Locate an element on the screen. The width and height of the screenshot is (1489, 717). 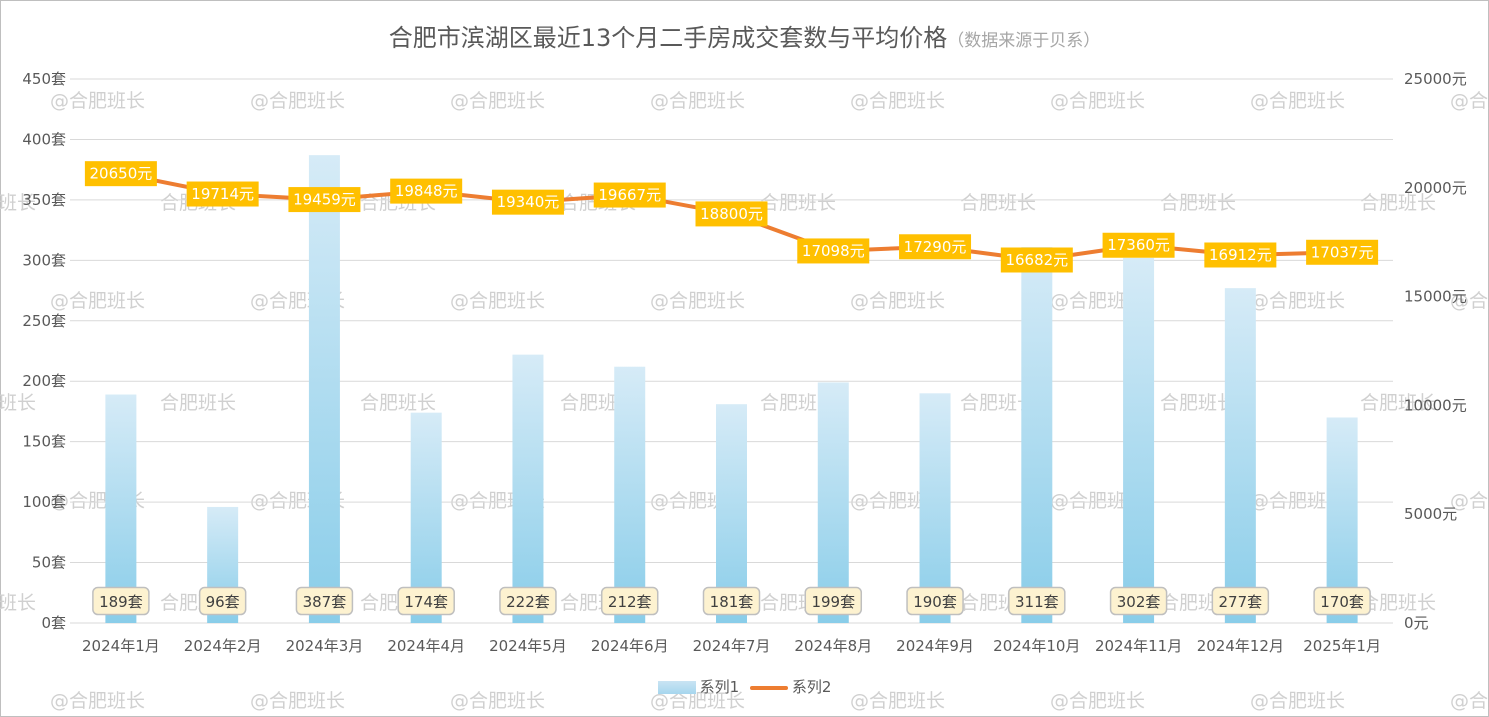
chart-title: 合肥市滨湖区最近13个月二手房成交套数与平均价格（数据来源于贝系） is located at coordinates (744, 35).